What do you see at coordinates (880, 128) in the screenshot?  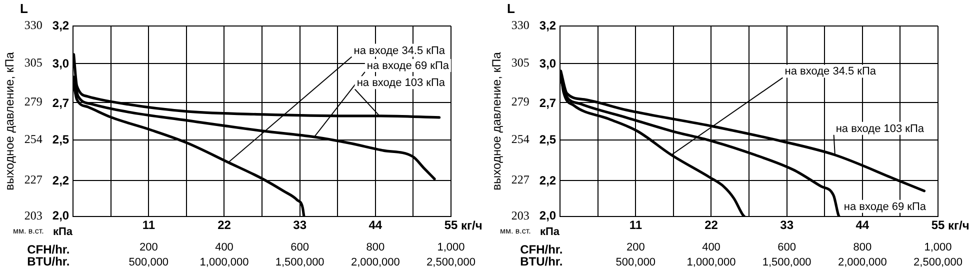 I see `series-label: на входе 103 кПа` at bounding box center [880, 128].